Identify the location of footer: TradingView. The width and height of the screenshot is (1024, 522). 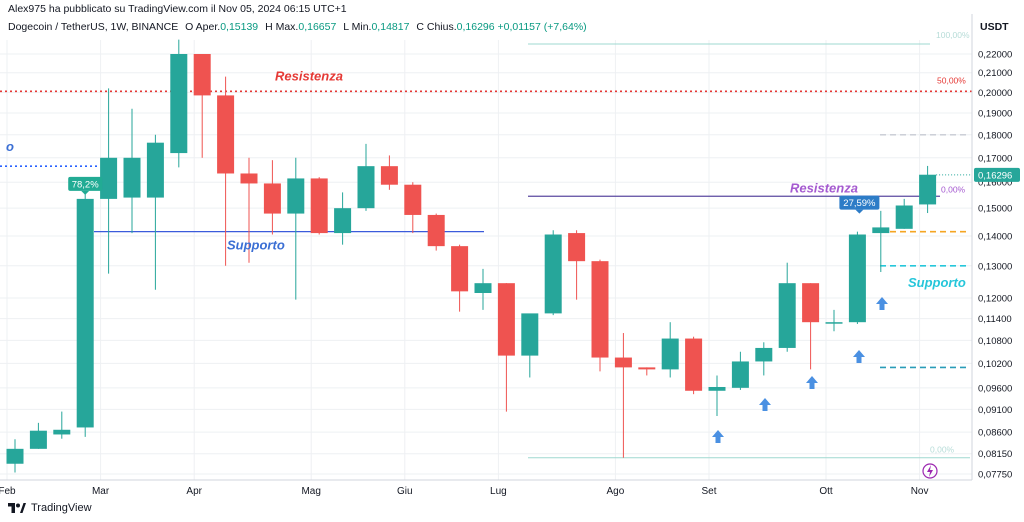
(50, 508).